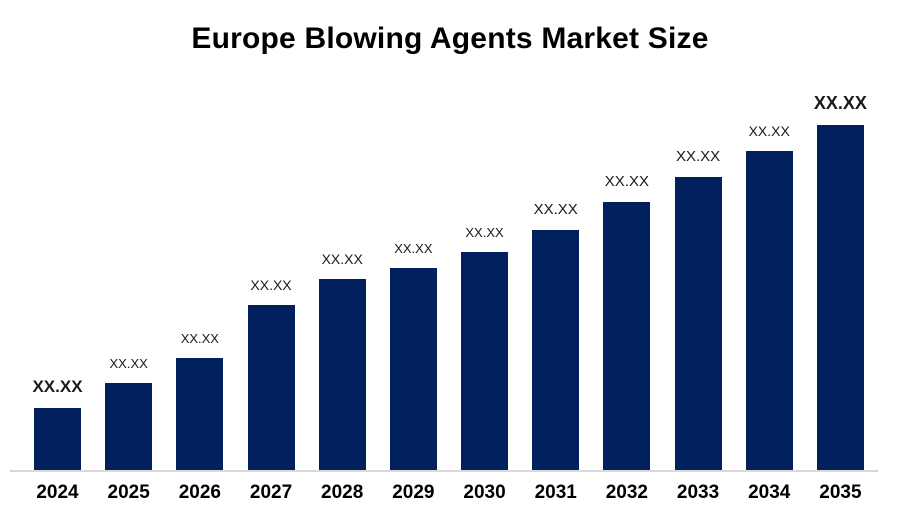 The width and height of the screenshot is (900, 525). I want to click on x-axis-label: 2033, so click(698, 492).